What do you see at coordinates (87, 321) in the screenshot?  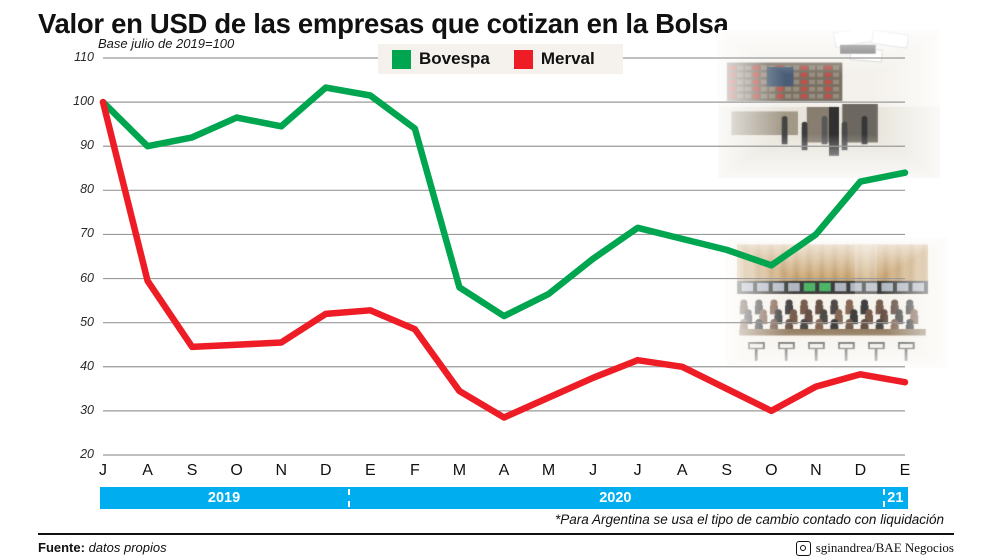 I see `y-axis-tick: 50` at bounding box center [87, 321].